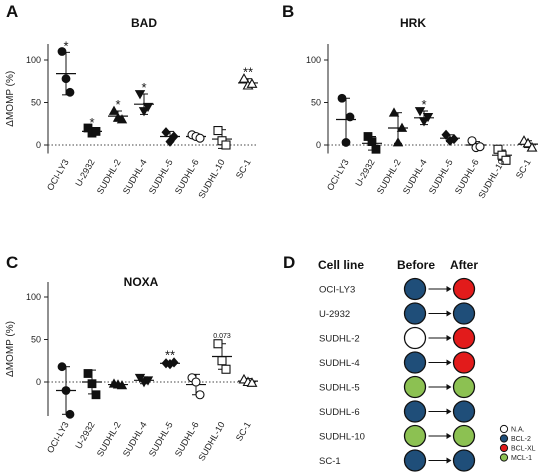  Describe the element at coordinates (413, 23) in the screenshot. I see `chart-title: HRK` at that location.